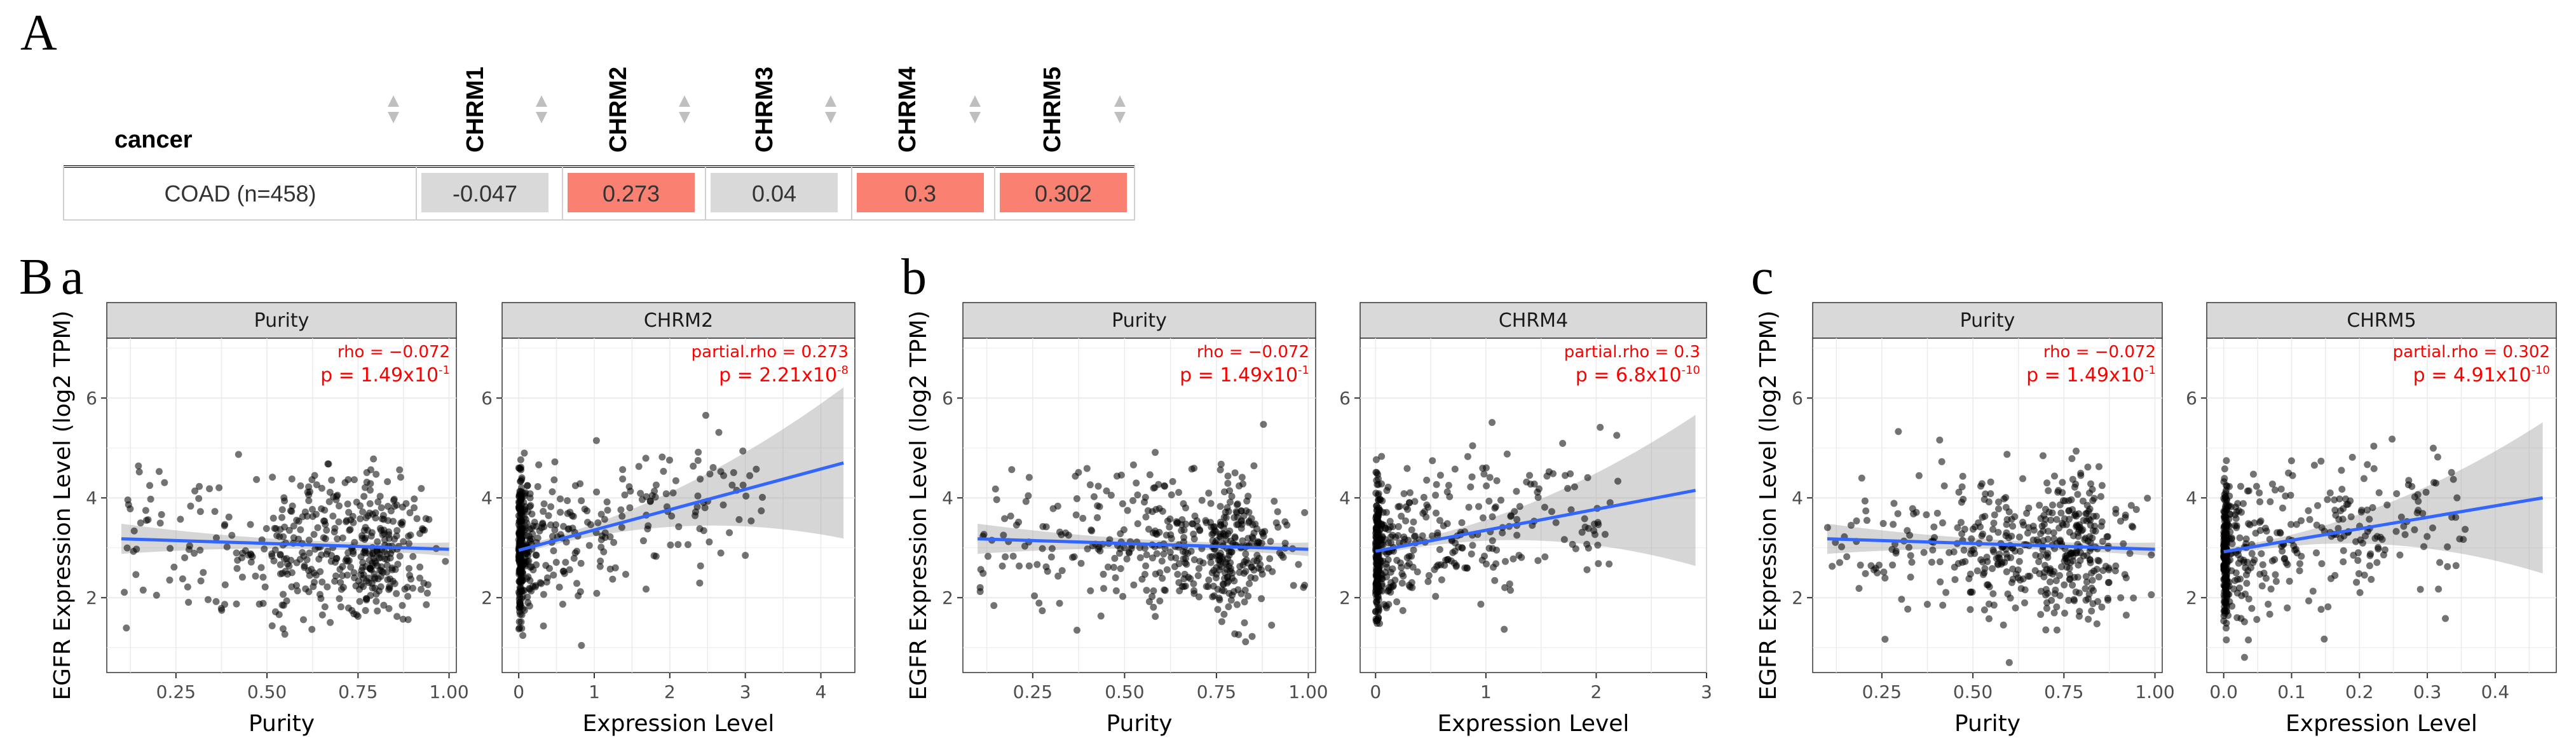 This screenshot has height=752, width=2576. I want to click on sort-icon-chrm3, so click(830, 109).